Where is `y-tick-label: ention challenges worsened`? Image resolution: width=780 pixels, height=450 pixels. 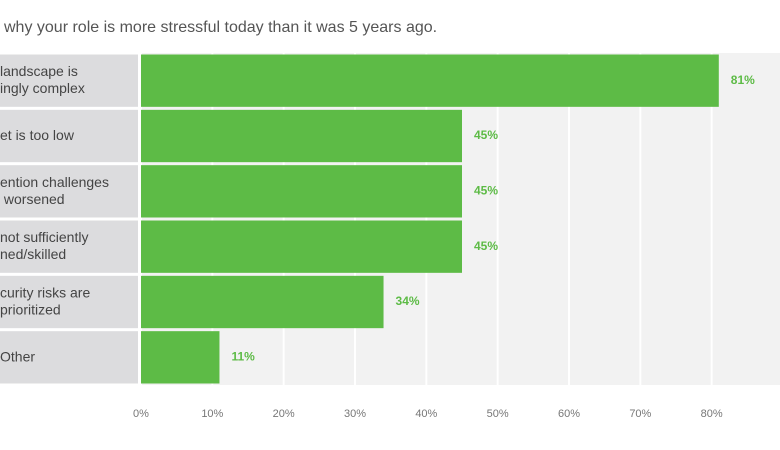 y-tick-label: ention challenges worsened is located at coordinates (54, 190).